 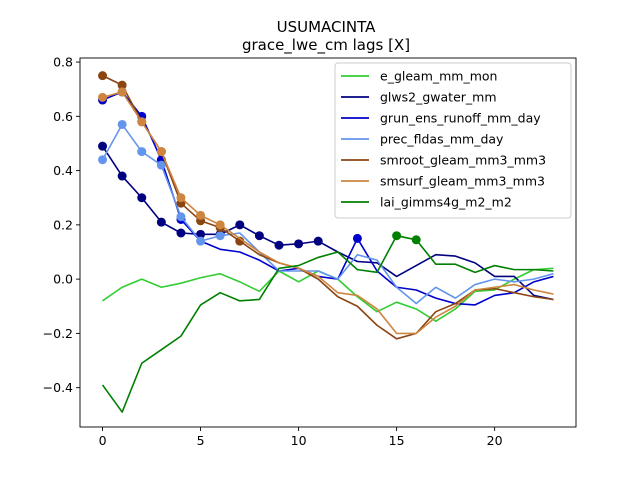 What do you see at coordinates (328, 294) in the screenshot?
I see `series-line-e_gleam_mm_mon` at bounding box center [328, 294].